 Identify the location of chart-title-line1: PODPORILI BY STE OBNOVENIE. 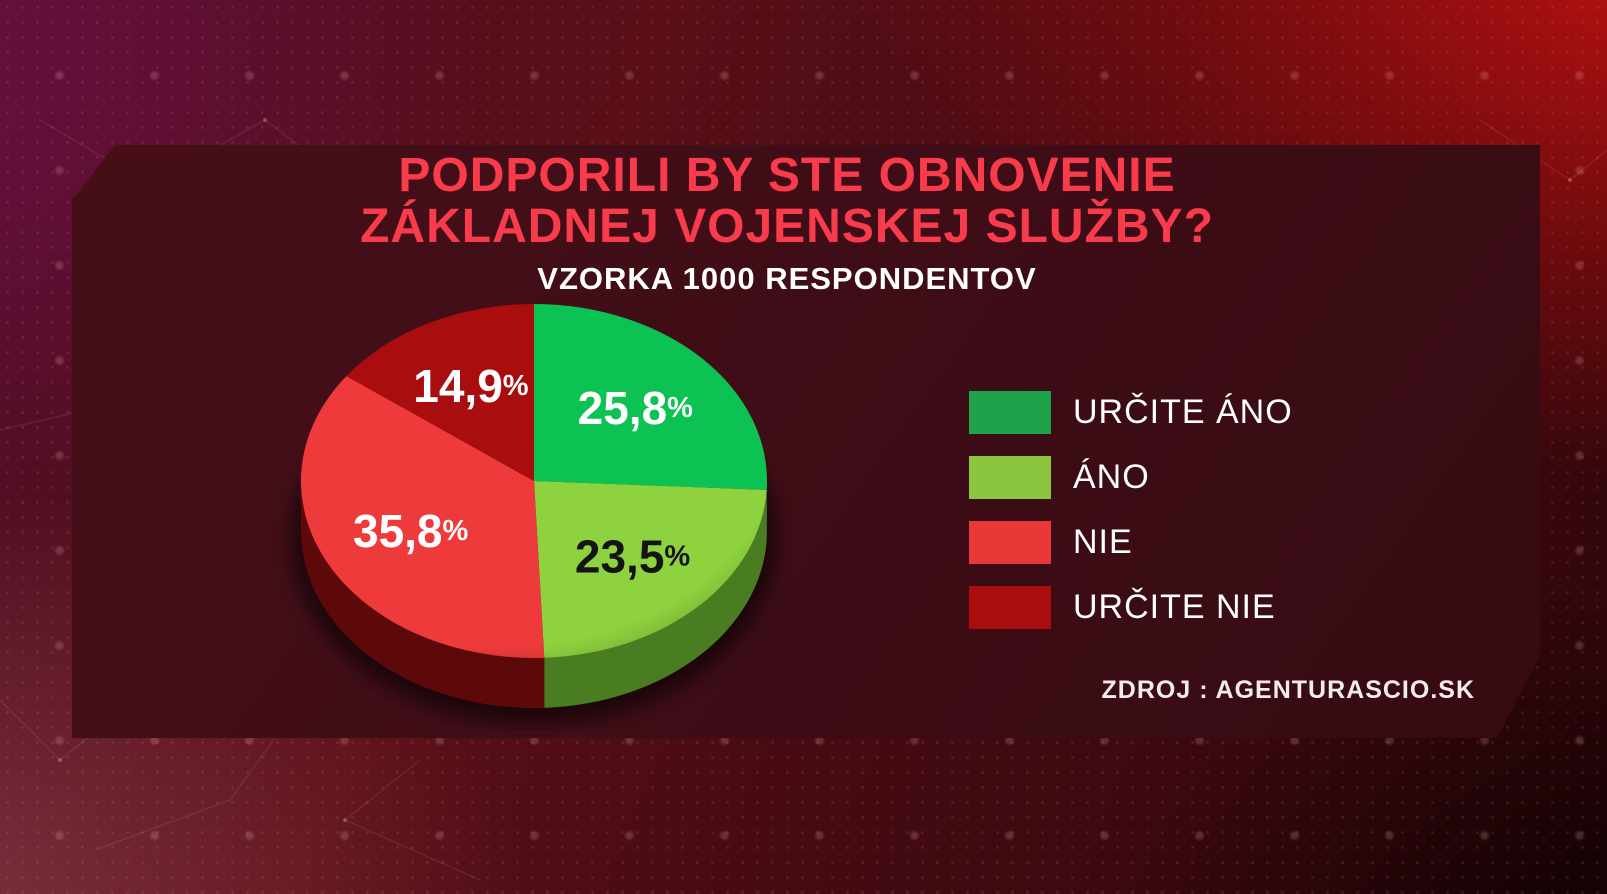
(787, 175).